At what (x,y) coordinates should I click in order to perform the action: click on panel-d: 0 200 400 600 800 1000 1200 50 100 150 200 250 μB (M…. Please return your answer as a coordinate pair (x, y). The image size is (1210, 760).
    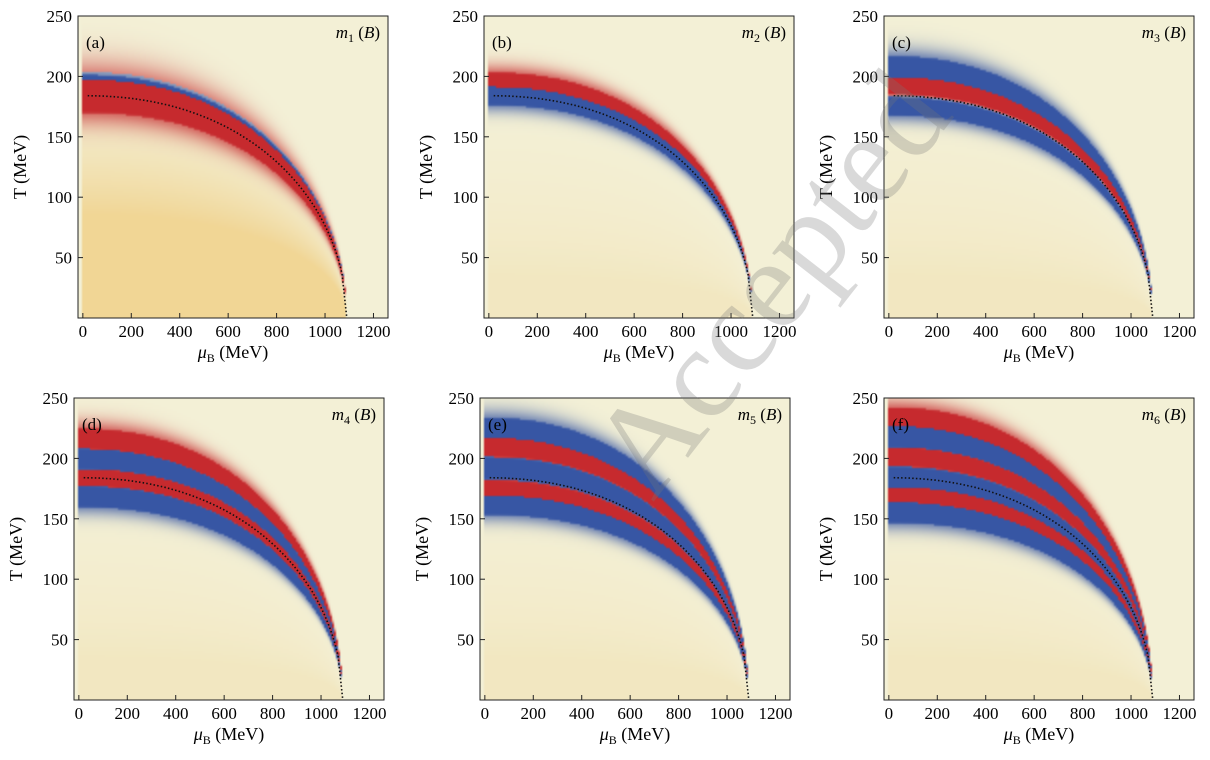
    Looking at the image, I should click on (196, 568).